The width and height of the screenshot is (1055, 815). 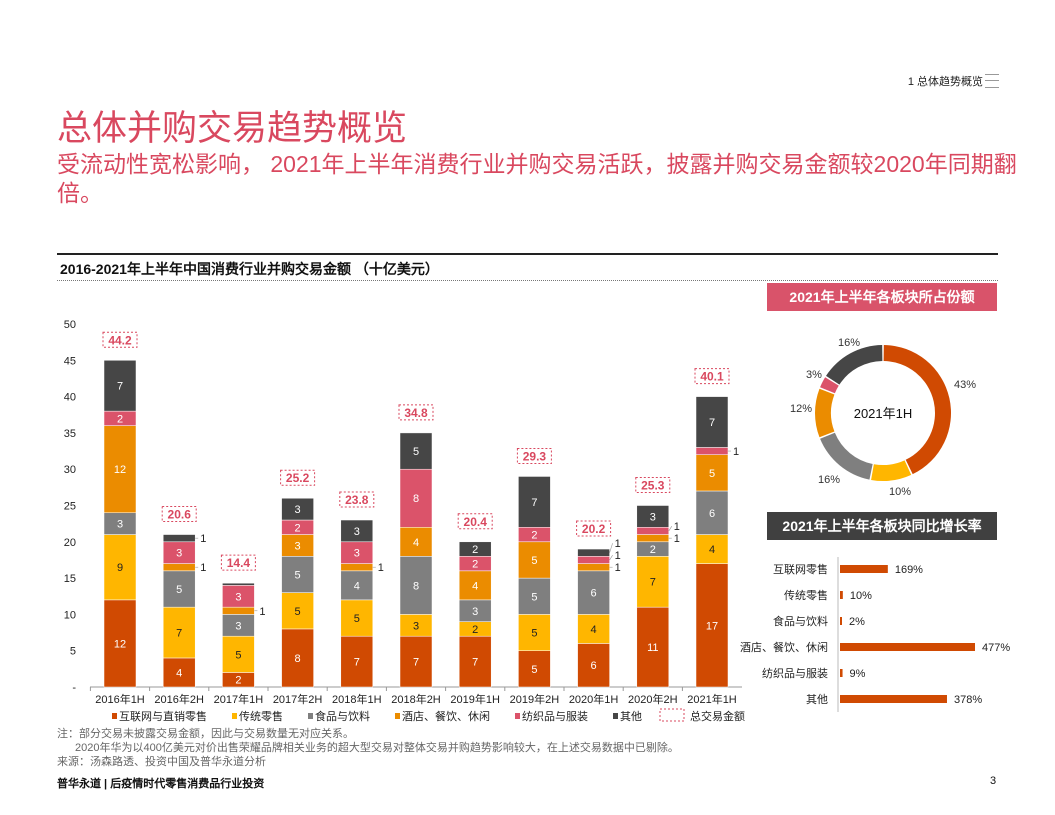 What do you see at coordinates (161, 784) in the screenshot?
I see `footer-text: 普华永道 | 后疫情时代零售消费品行业投资` at bounding box center [161, 784].